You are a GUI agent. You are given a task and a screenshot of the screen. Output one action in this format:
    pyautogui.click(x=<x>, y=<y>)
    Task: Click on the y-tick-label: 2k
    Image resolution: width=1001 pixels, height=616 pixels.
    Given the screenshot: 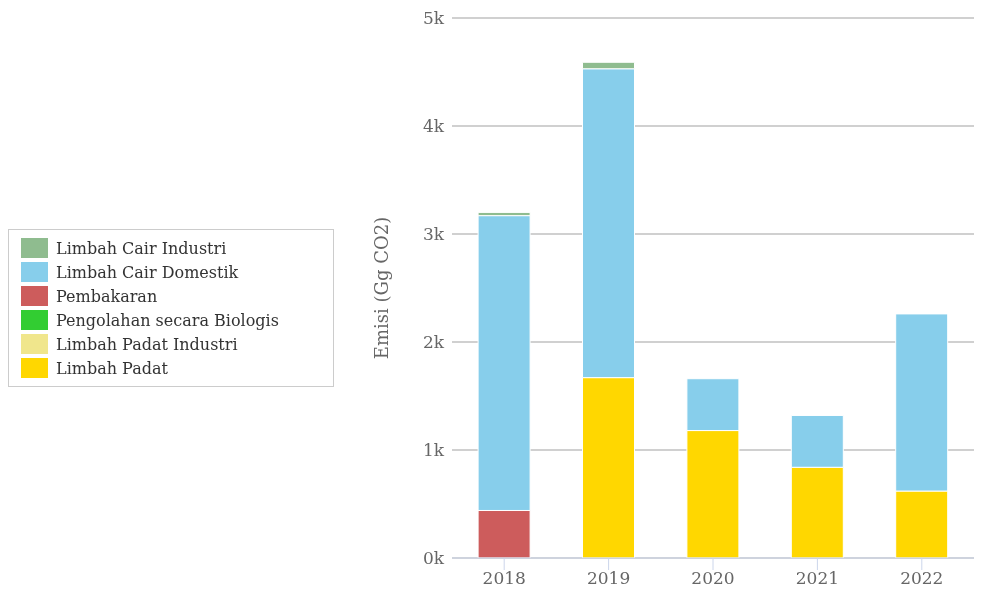 What is the action you would take?
    pyautogui.click(x=433, y=342)
    